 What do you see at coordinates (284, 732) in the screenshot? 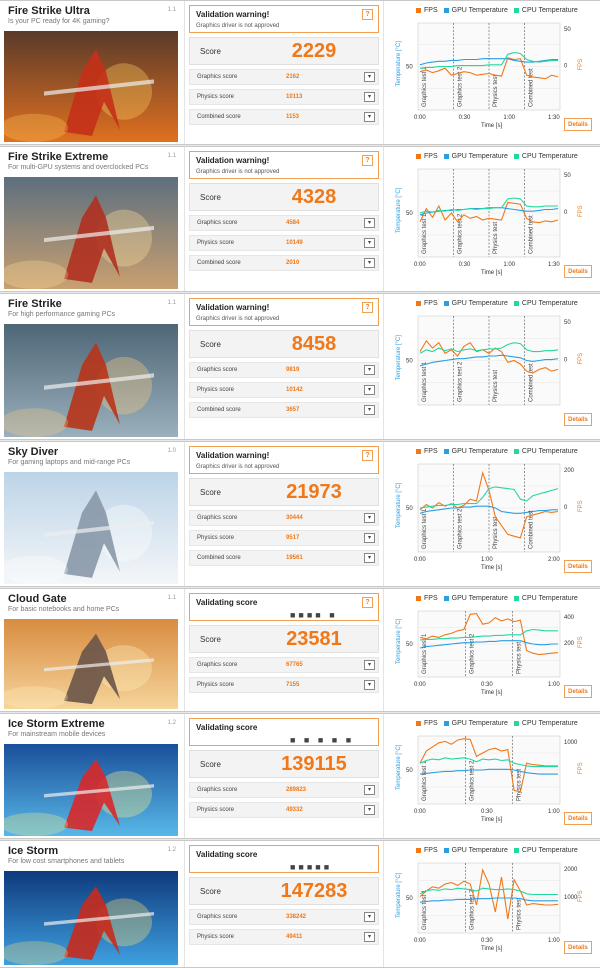
I see `validation-box: Validating score ■ ■ ■ ■ ■` at bounding box center [284, 732].